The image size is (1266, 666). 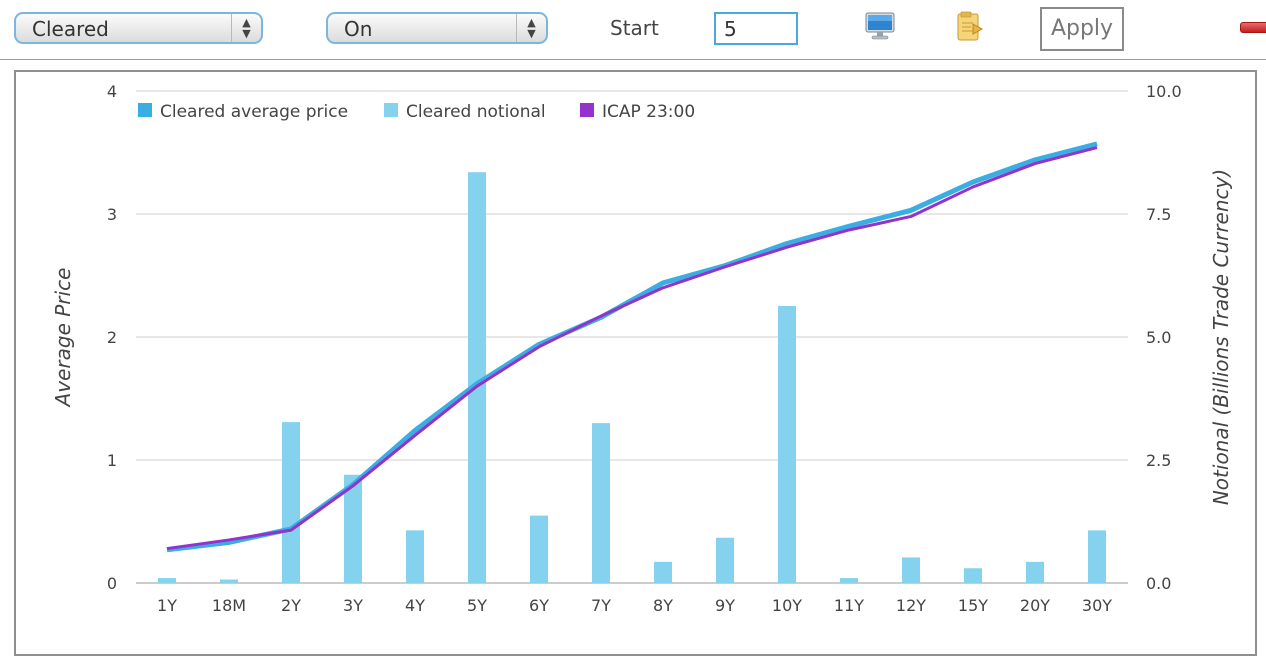 I want to click on mode-select-value: On, so click(x=358, y=29).